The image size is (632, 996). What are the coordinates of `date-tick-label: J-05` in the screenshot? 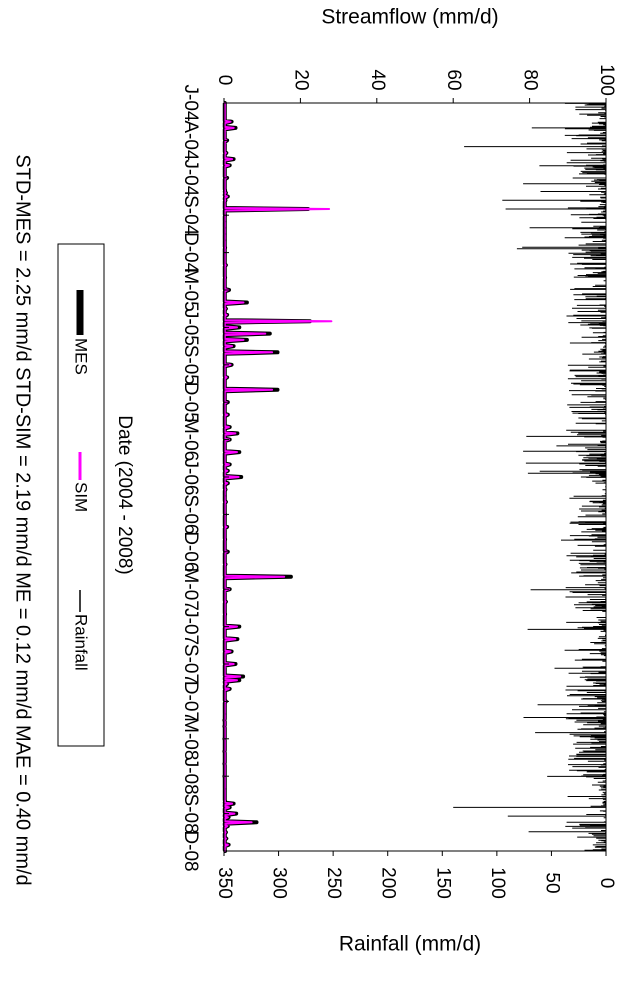 It's located at (190, 327).